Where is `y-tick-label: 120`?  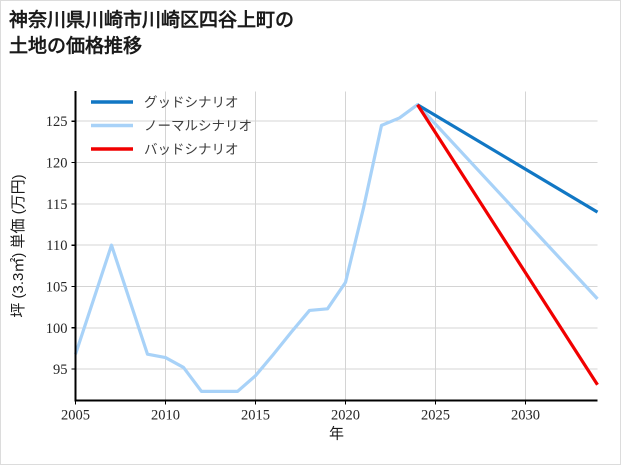 y-tick-label: 120 is located at coordinates (57, 164).